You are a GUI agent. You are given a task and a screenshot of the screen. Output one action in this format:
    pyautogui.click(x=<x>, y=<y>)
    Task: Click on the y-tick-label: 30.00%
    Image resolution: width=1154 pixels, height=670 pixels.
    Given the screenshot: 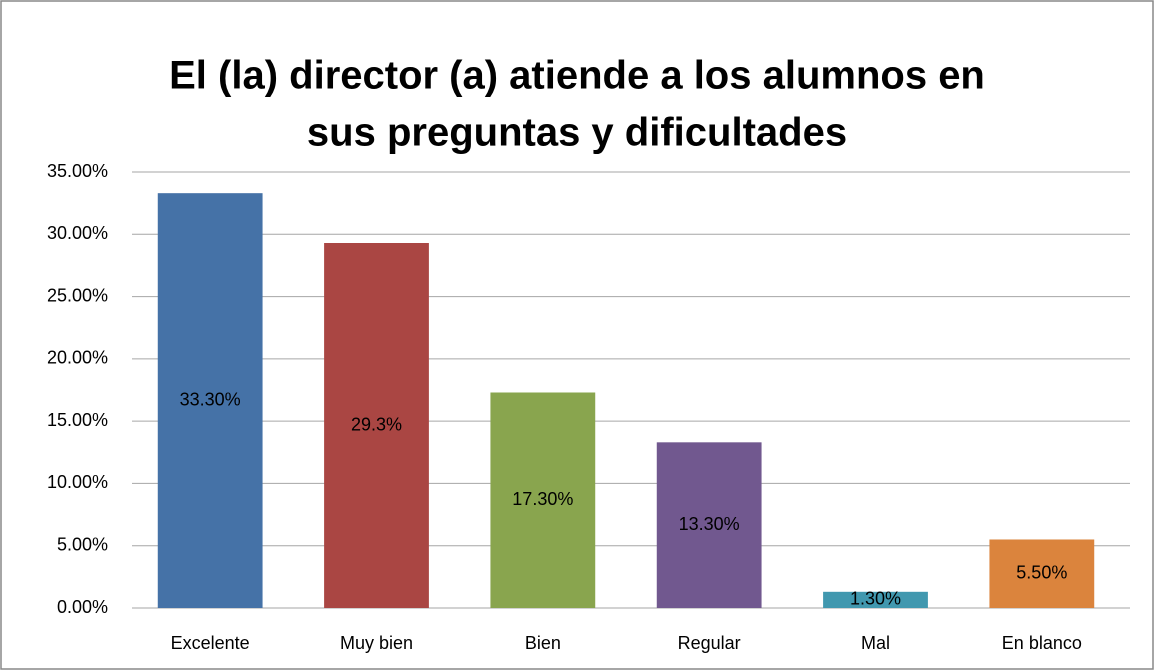 What is the action you would take?
    pyautogui.click(x=77, y=233)
    